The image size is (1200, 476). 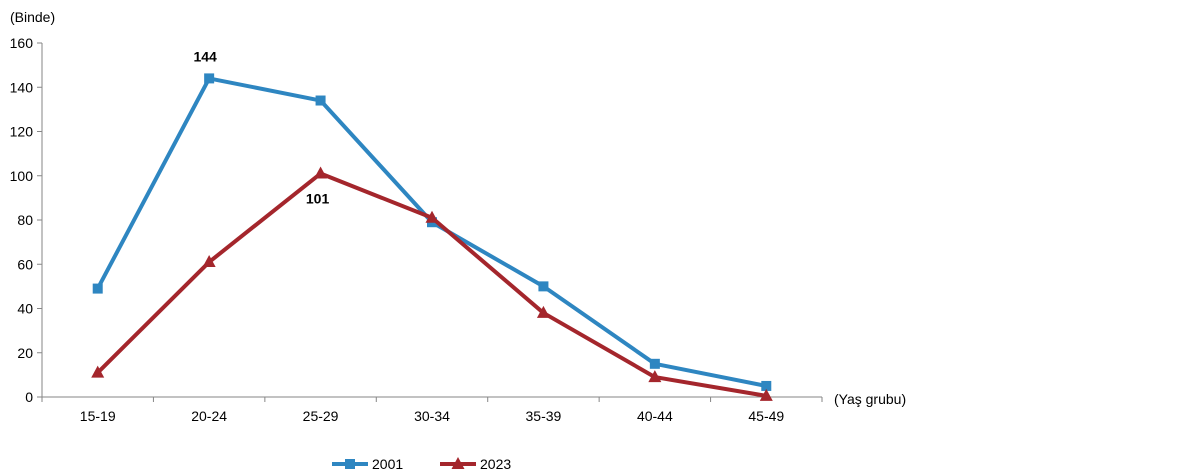 I want to click on x-tick-label: 20-24, so click(x=209, y=416).